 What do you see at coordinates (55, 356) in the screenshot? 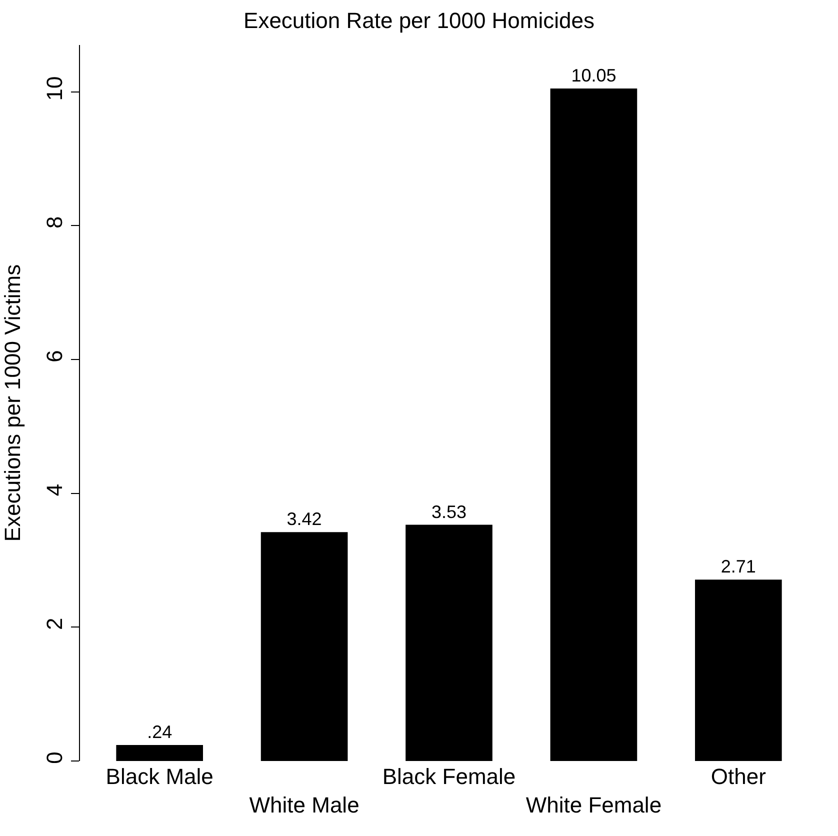
I see `y-tick-label: 6` at bounding box center [55, 356].